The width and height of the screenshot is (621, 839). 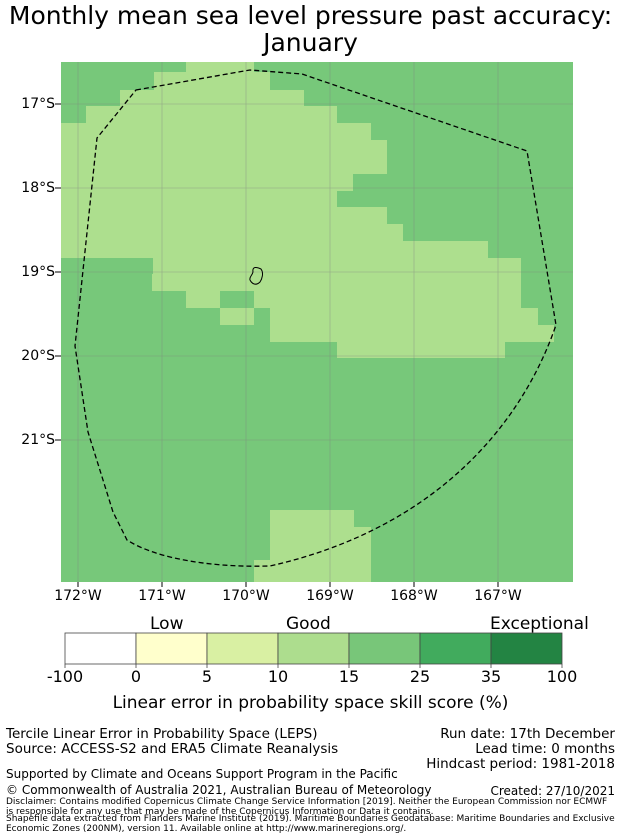 What do you see at coordinates (414, 596) in the screenshot?
I see `lon-label: 168°W` at bounding box center [414, 596].